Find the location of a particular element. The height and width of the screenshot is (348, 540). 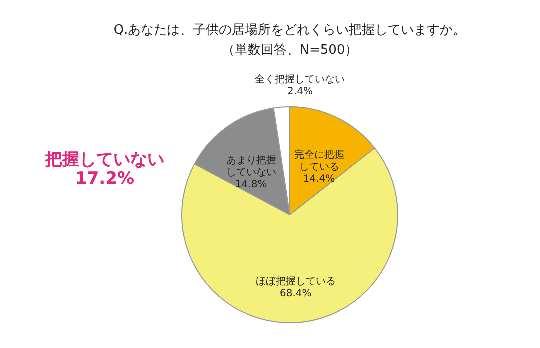

chart-subtitle: （単数回答、N=500） is located at coordinates (290, 50).